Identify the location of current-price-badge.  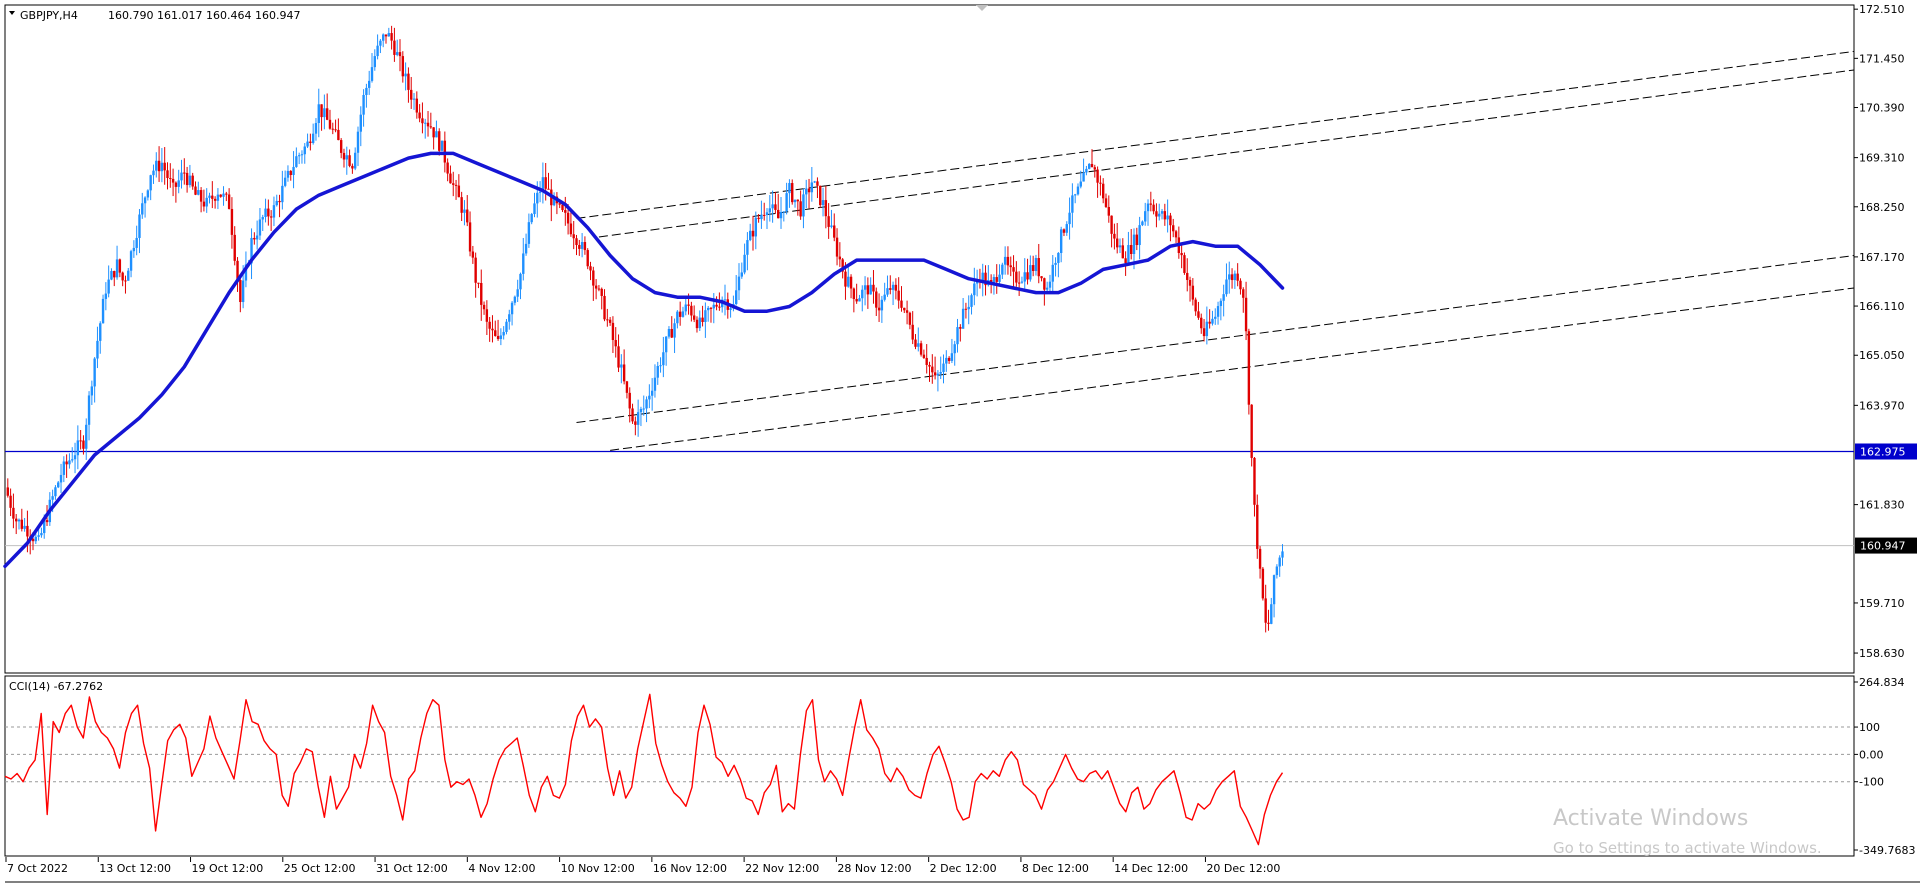
(1886, 545).